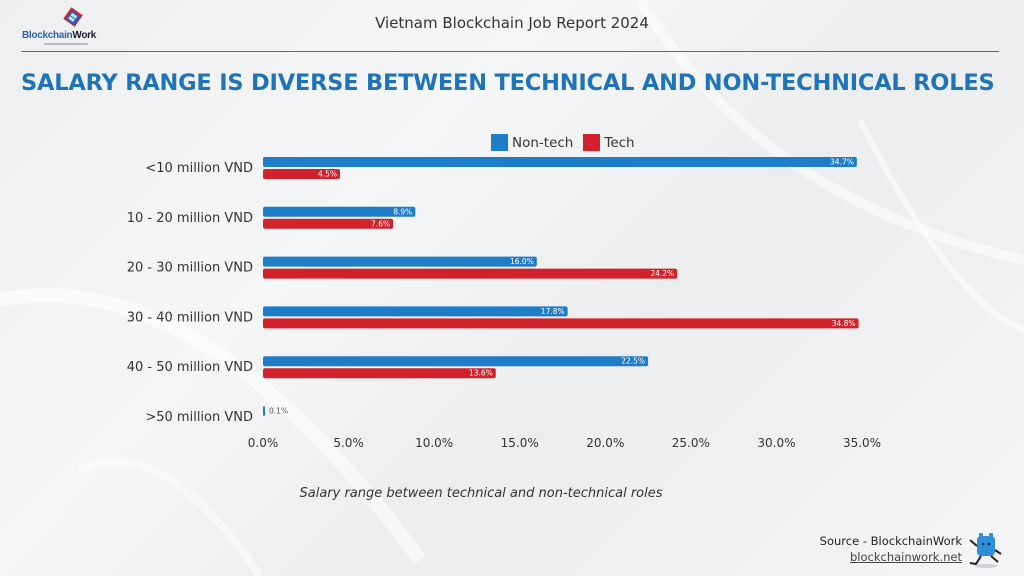 The image size is (1024, 576). What do you see at coordinates (512, 23) in the screenshot?
I see `report-title: Vietnam Blockchain Job Report 2024` at bounding box center [512, 23].